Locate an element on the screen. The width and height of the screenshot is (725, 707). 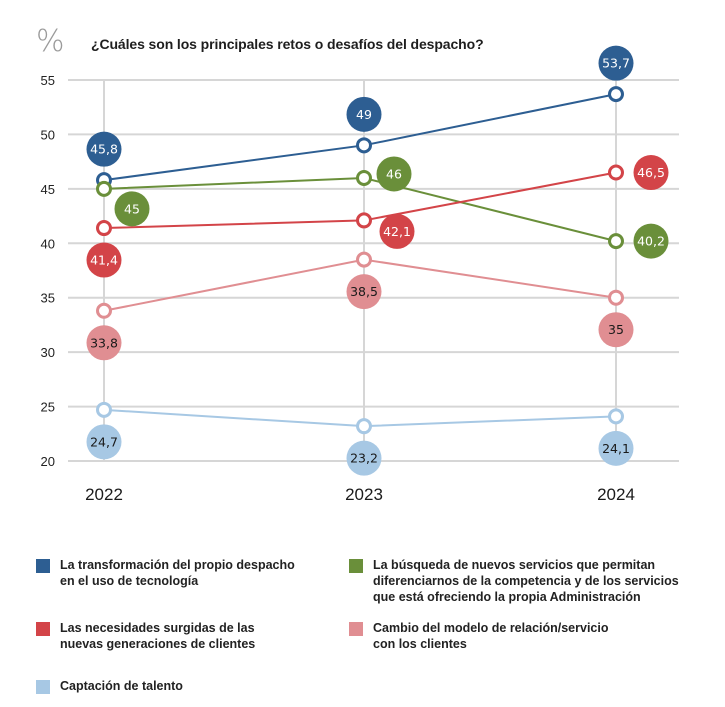
data-label: 24,1 is located at coordinates (616, 448).